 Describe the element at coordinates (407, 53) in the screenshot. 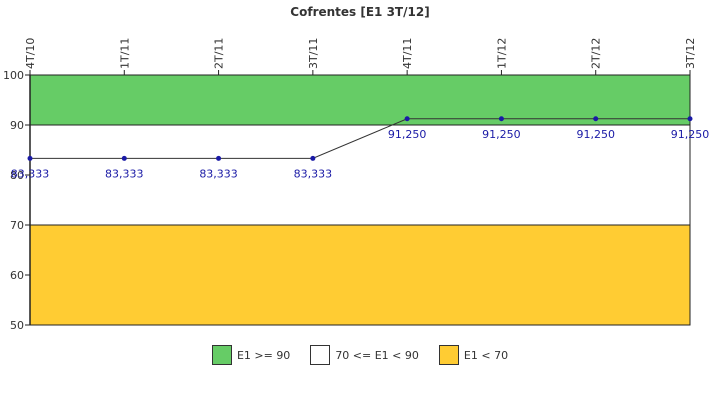

I see `x-tick-label: 4T/11` at that location.